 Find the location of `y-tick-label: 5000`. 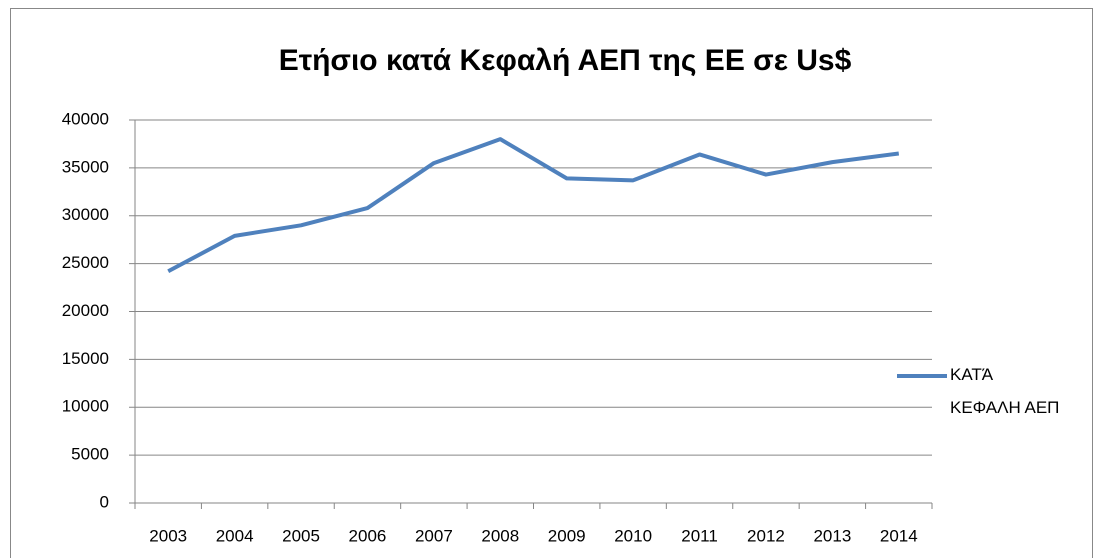

y-tick-label: 5000 is located at coordinates (90, 454).